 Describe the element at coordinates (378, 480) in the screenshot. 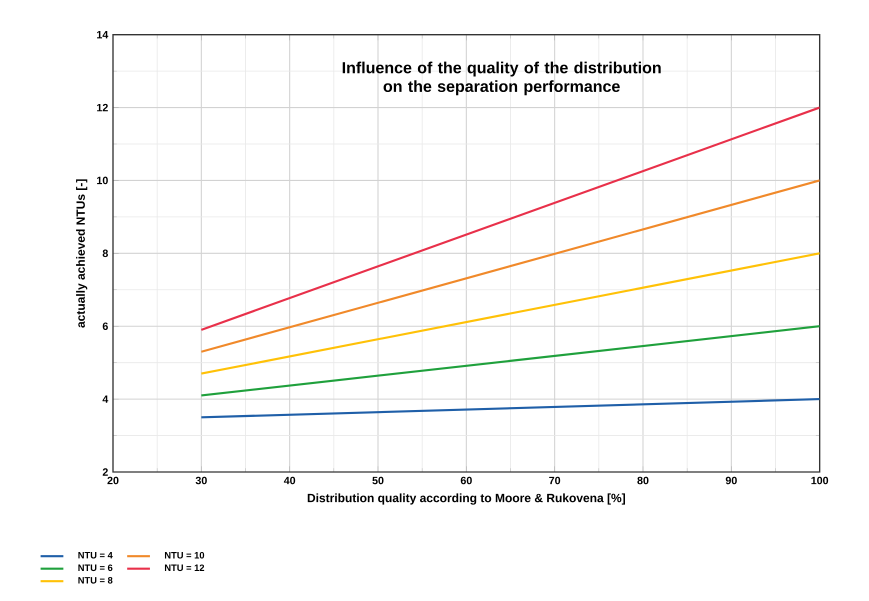

I see `x-tick-label: 50` at that location.